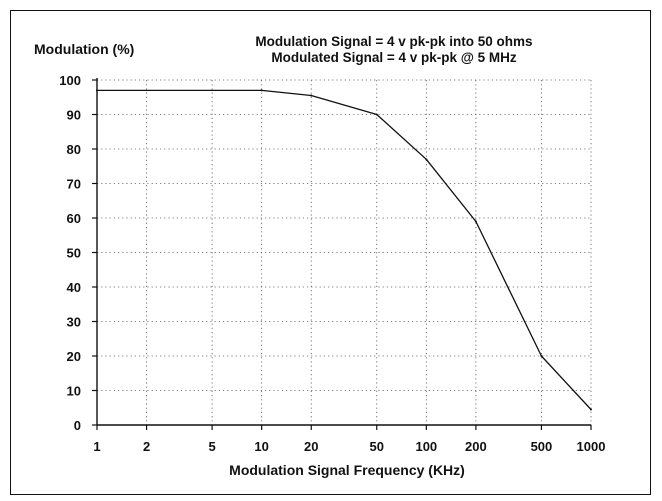  Describe the element at coordinates (146, 446) in the screenshot. I see `x-tick-label: 2` at that location.